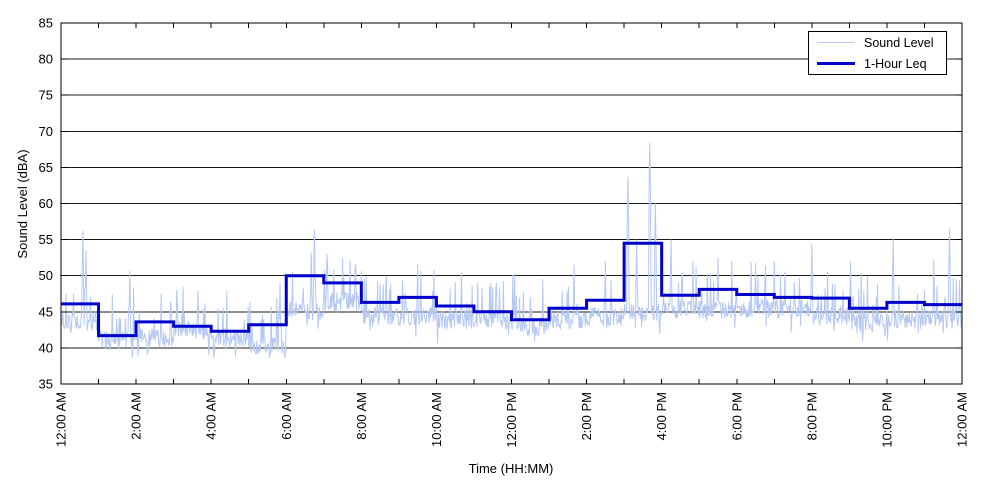 The height and width of the screenshot is (500, 1000). What do you see at coordinates (46, 23) in the screenshot?
I see `y-tick-label: 85` at bounding box center [46, 23].